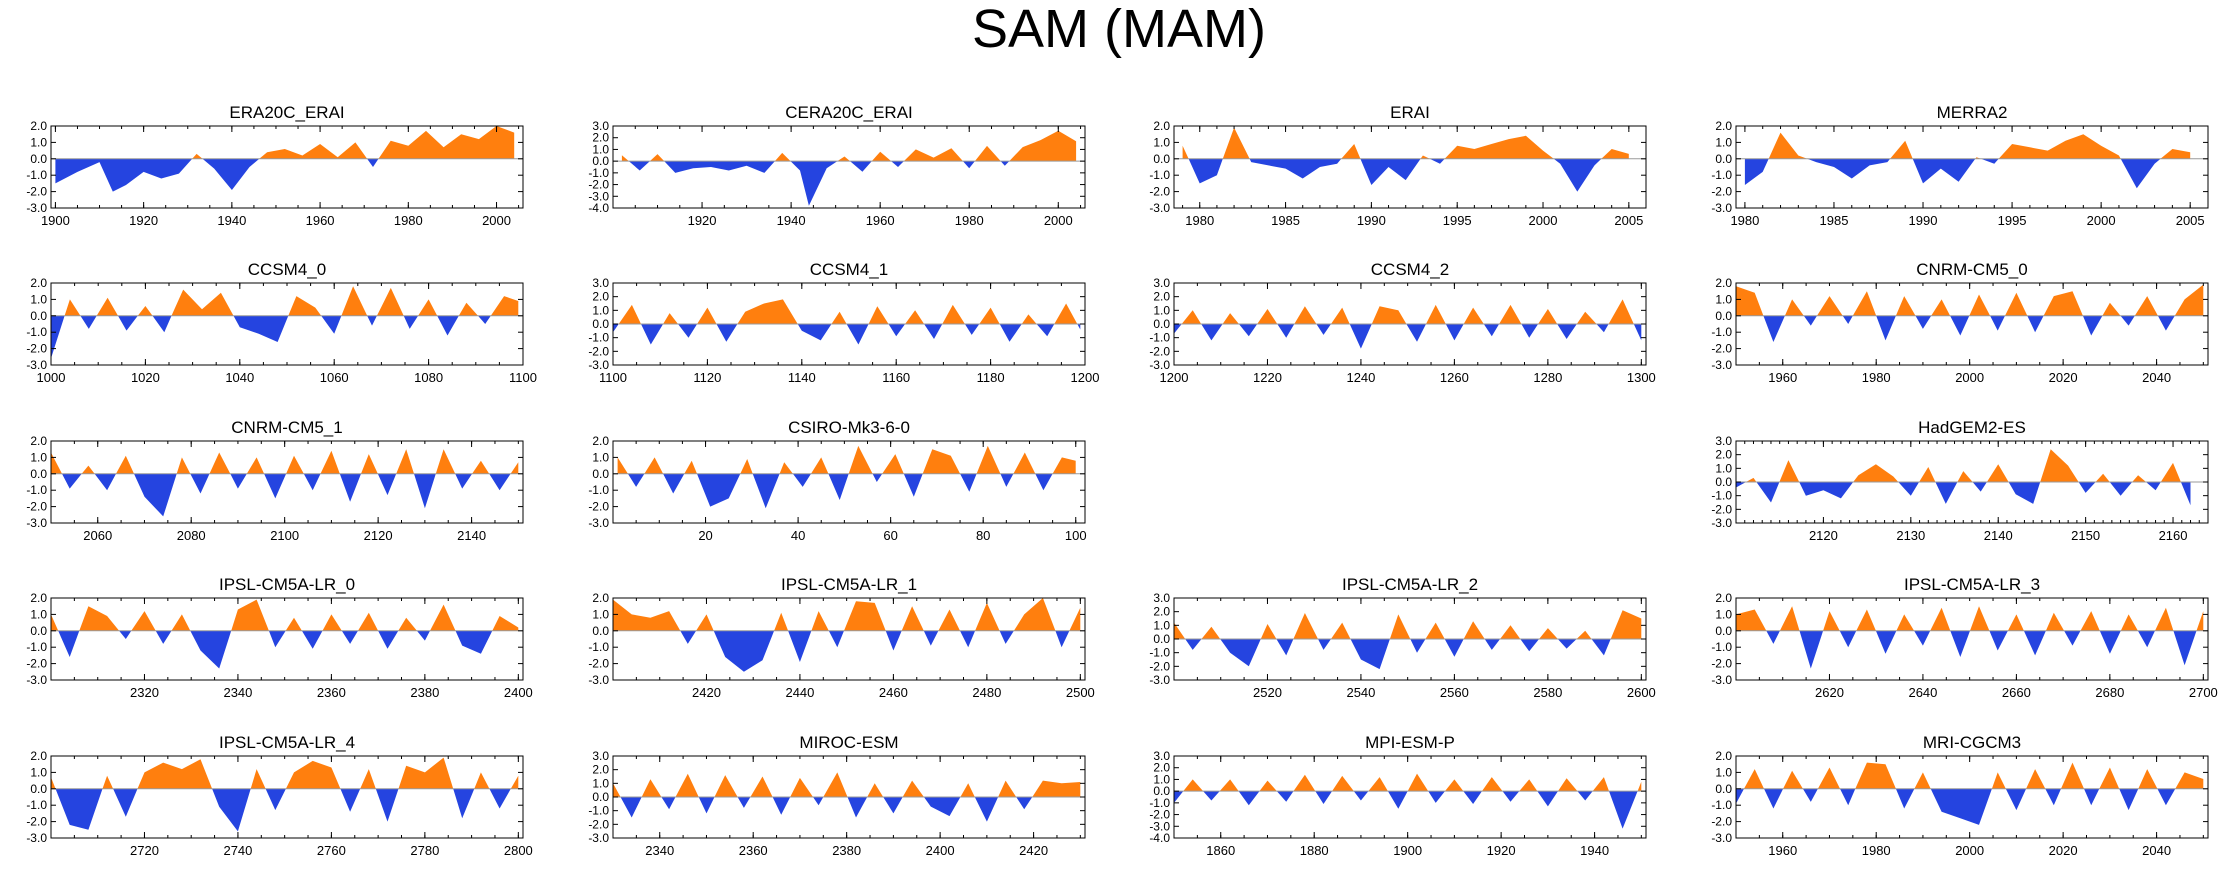  Describe the element at coordinates (1972, 427) in the screenshot. I see `panel-title: HadGEM2-ES` at that location.